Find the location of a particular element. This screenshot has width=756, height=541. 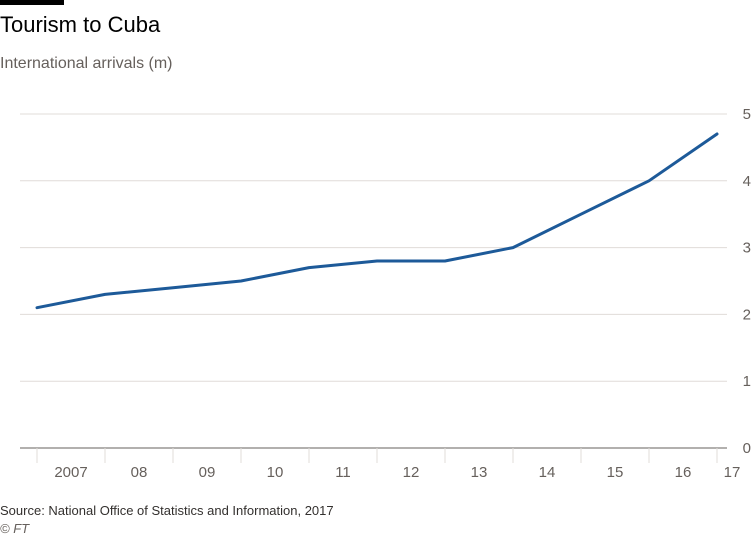

x-tick-label: 09 is located at coordinates (207, 472).